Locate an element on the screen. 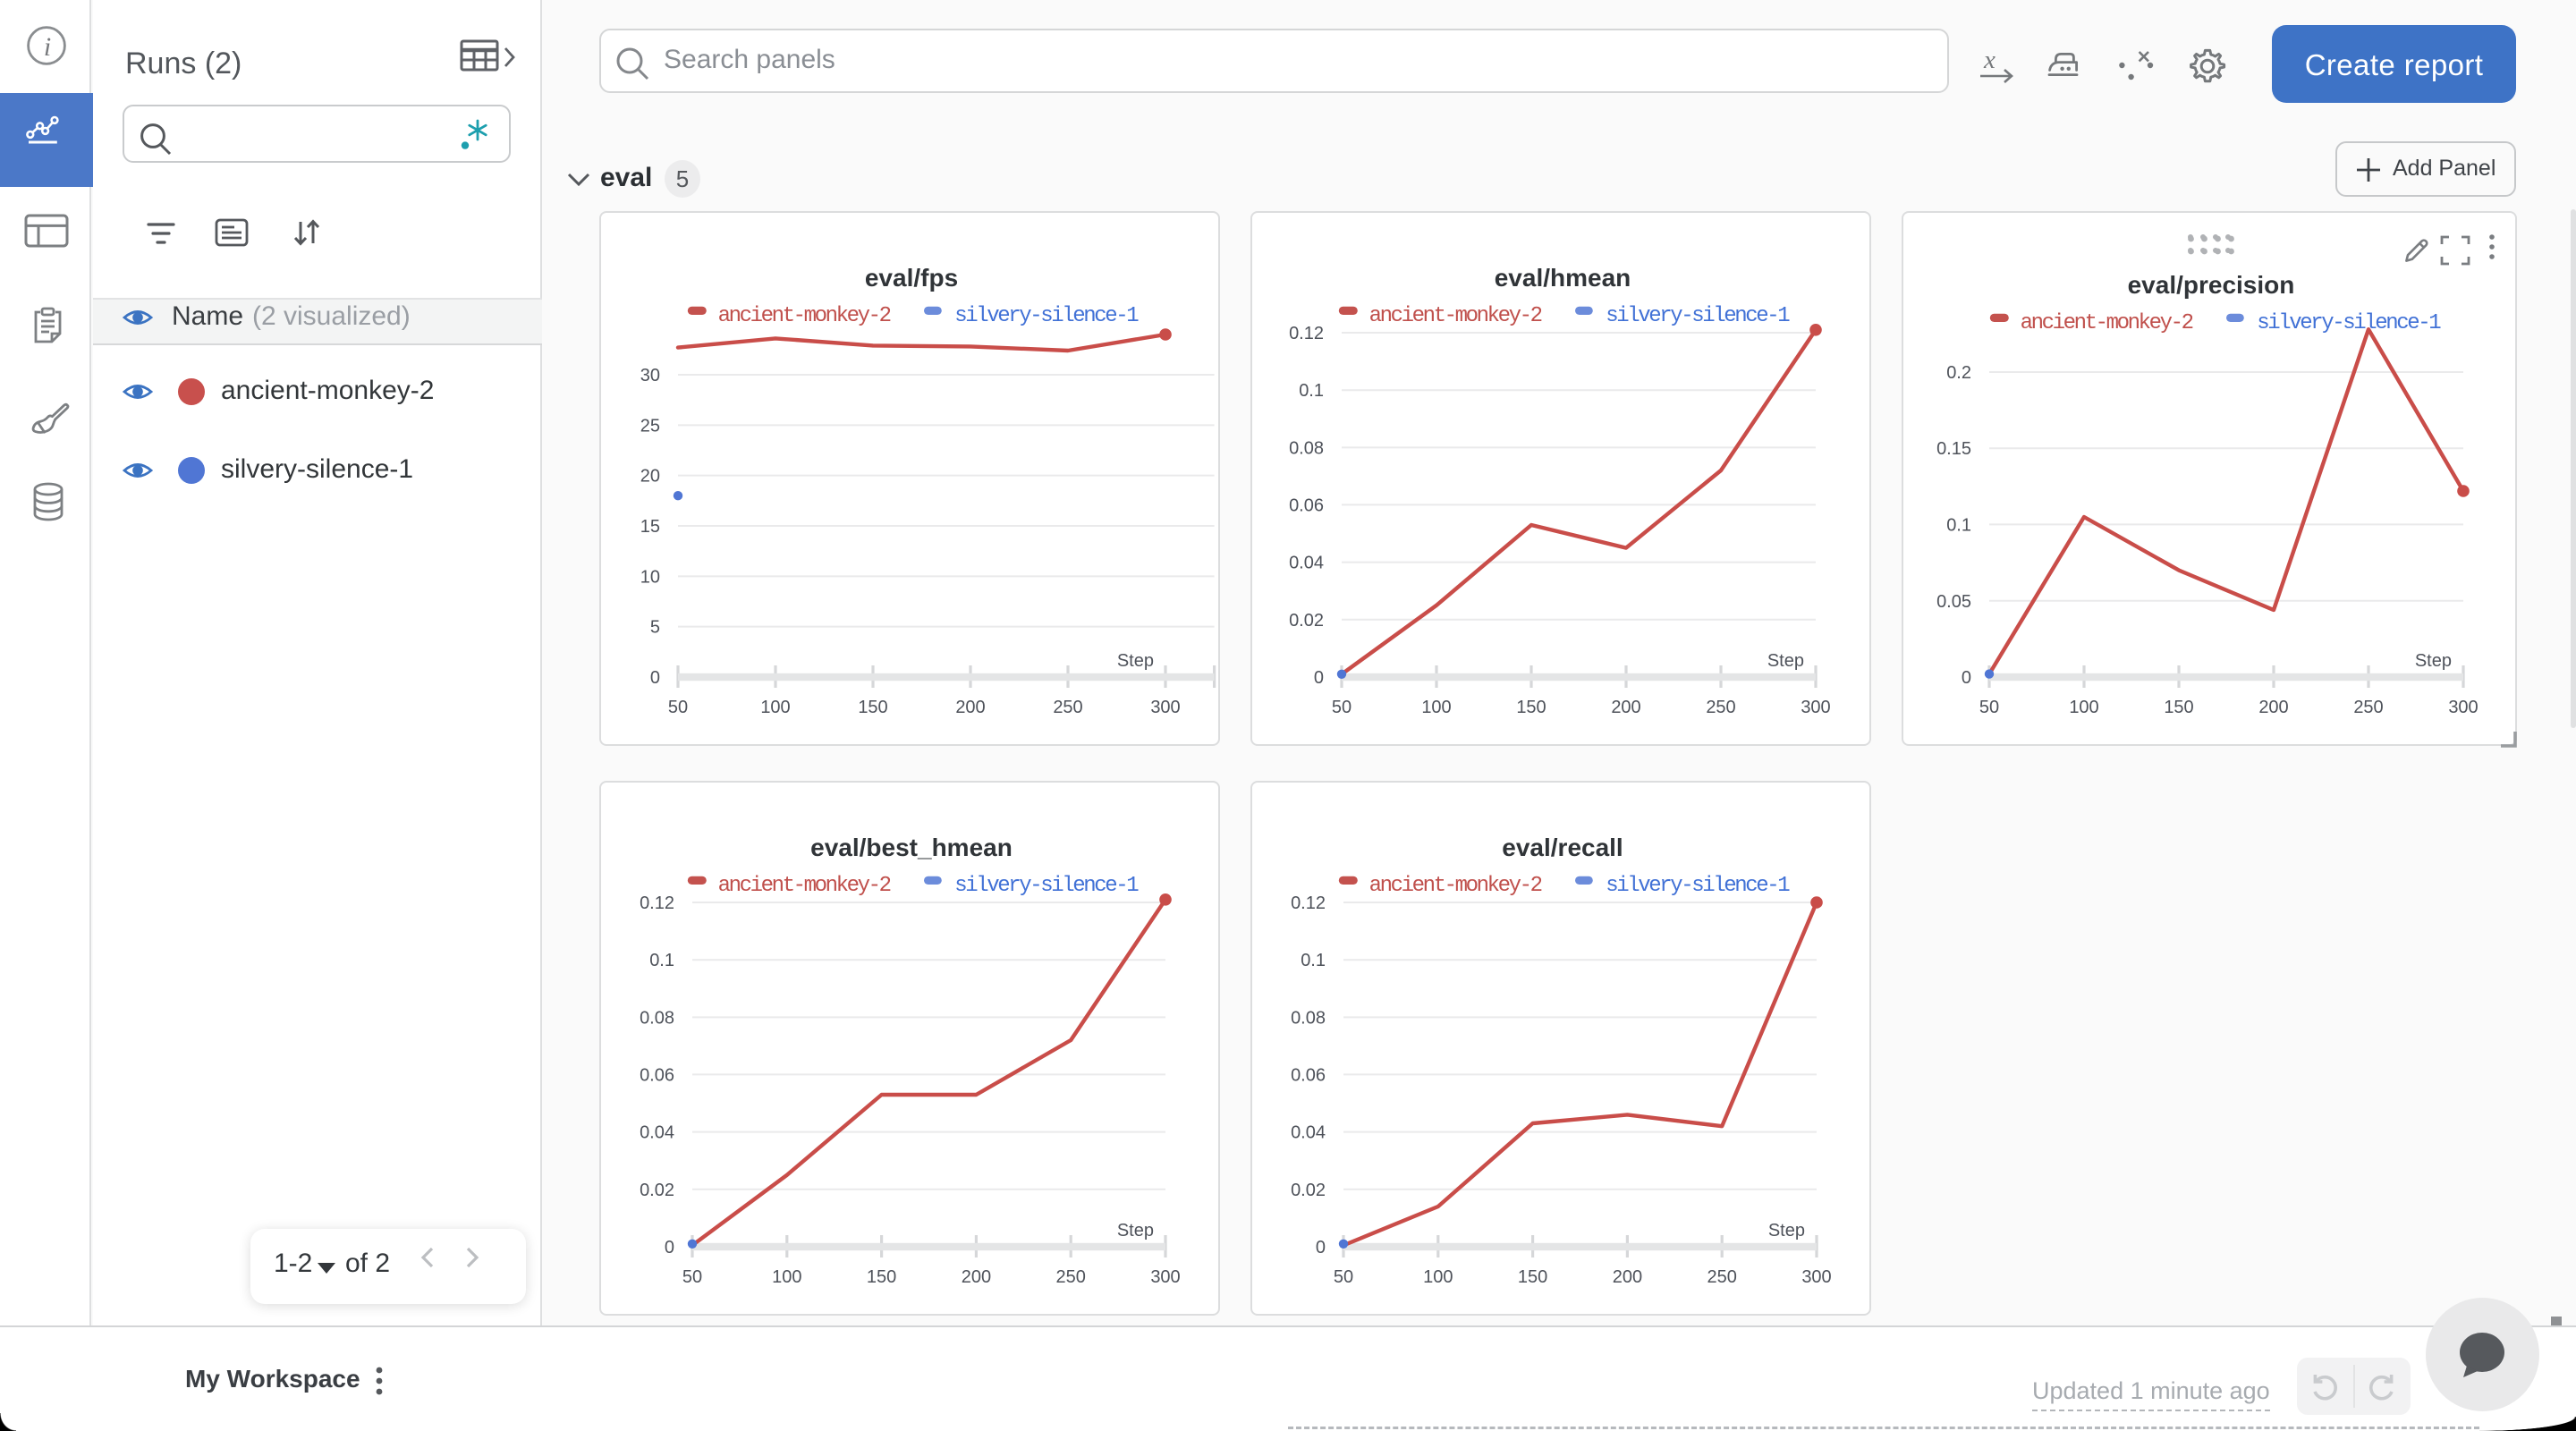 Image resolution: width=2576 pixels, height=1431 pixels. svg-text: x is located at coordinates (1989, 61).